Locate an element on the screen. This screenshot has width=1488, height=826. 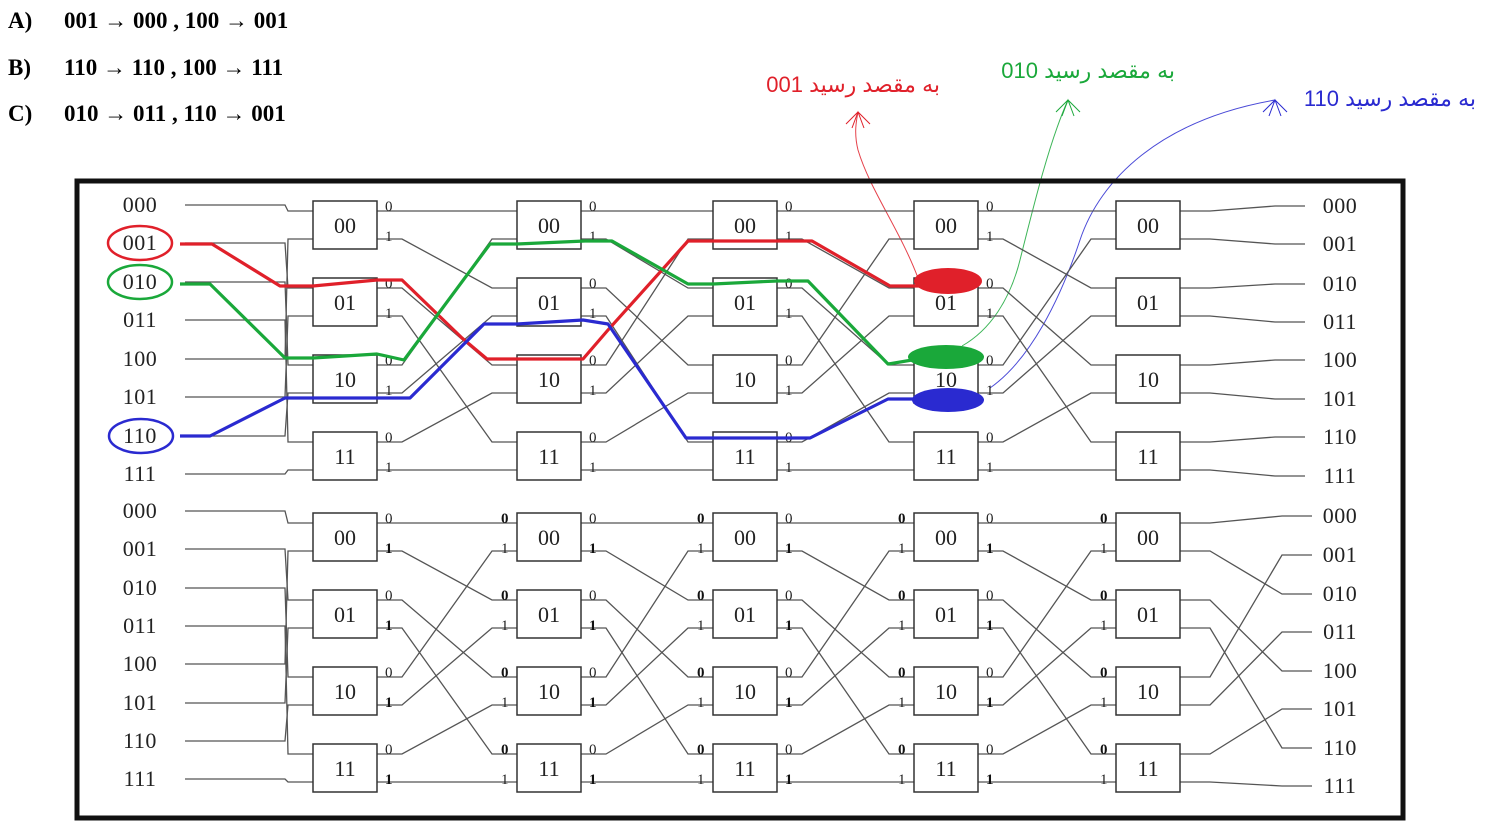
option-text: 110 → 110 , 100 → 111 is located at coordinates (173, 67).